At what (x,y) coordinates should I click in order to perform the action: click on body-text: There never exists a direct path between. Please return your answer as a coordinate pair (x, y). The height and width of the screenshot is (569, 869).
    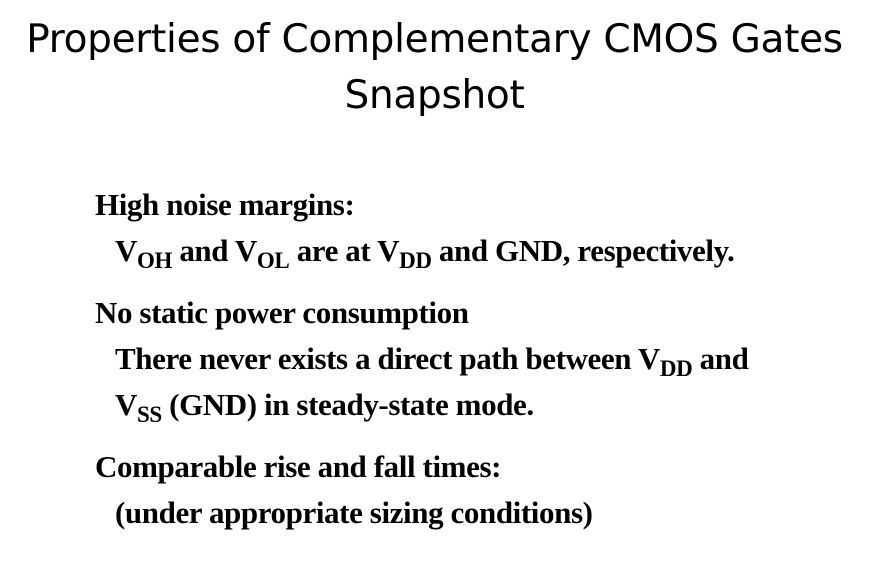
    Looking at the image, I should click on (376, 358).